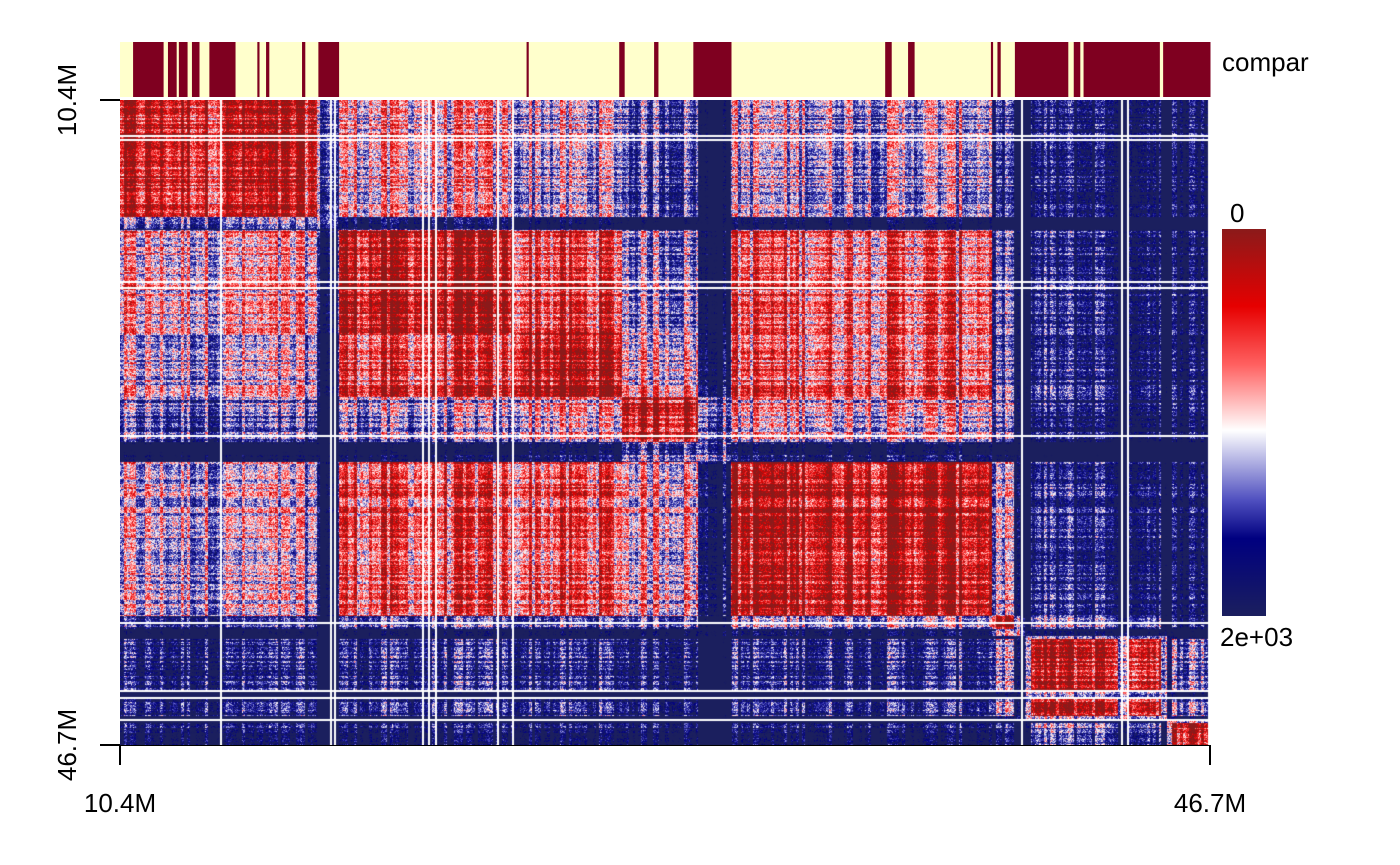 Image resolution: width=1400 pixels, height=865 pixels. Describe the element at coordinates (1237, 213) in the screenshot. I see `color-scale-top-label: 0` at that location.